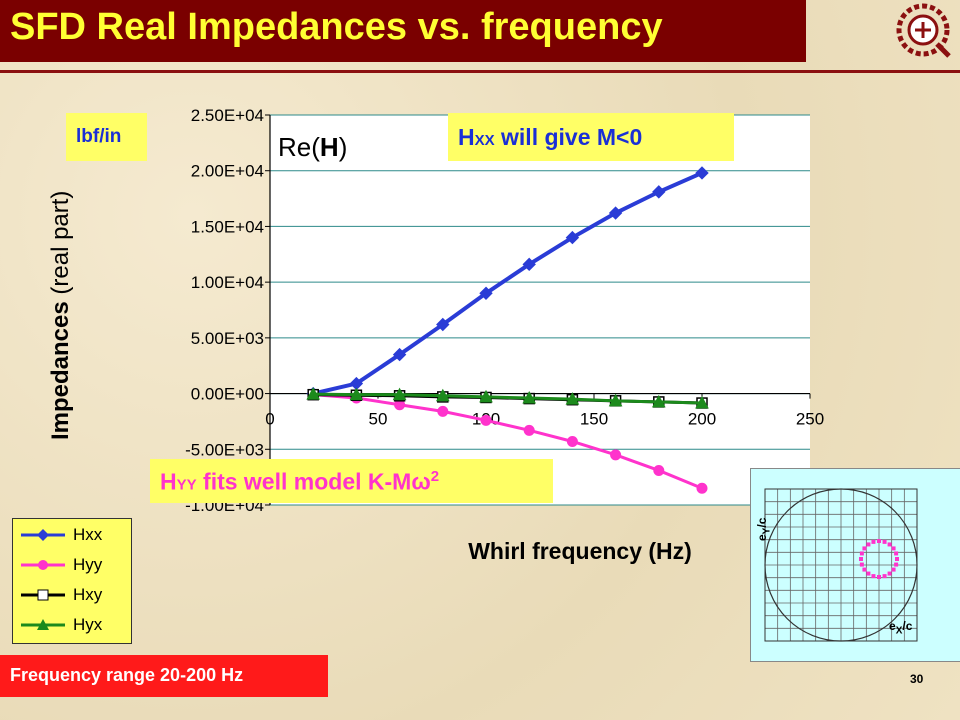  I want to click on hyy-annotation-box: HYY fits well model K-Mω2, so click(351, 481).